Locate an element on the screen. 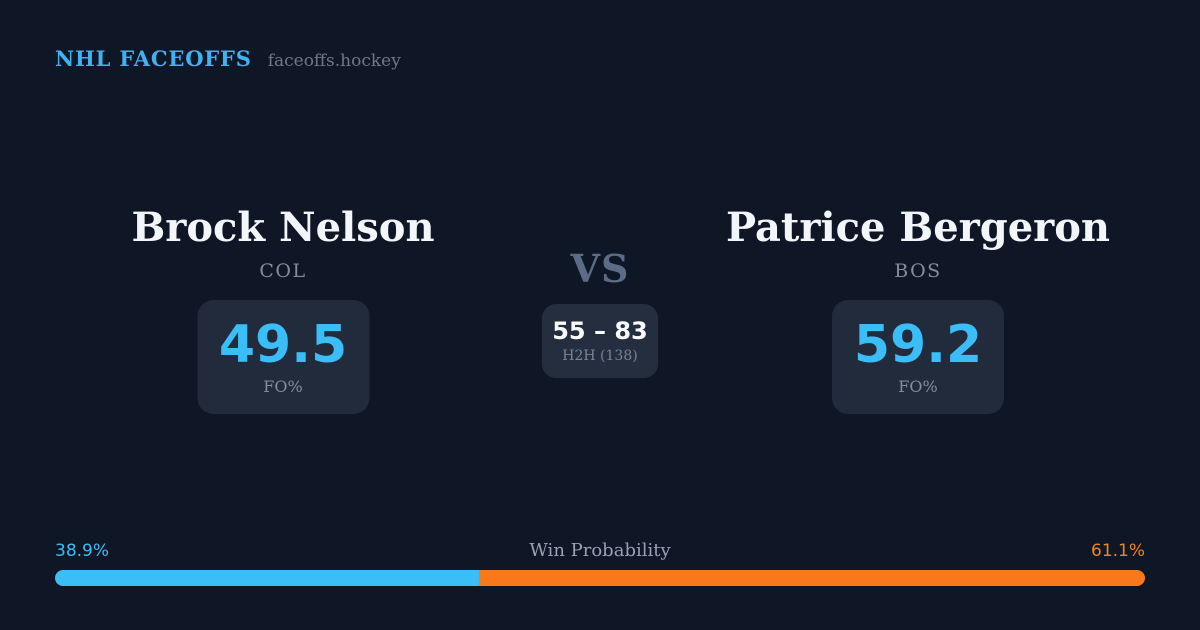 The height and width of the screenshot is (630, 1200). stat-box-right: 59.2 FO% is located at coordinates (917, 357).